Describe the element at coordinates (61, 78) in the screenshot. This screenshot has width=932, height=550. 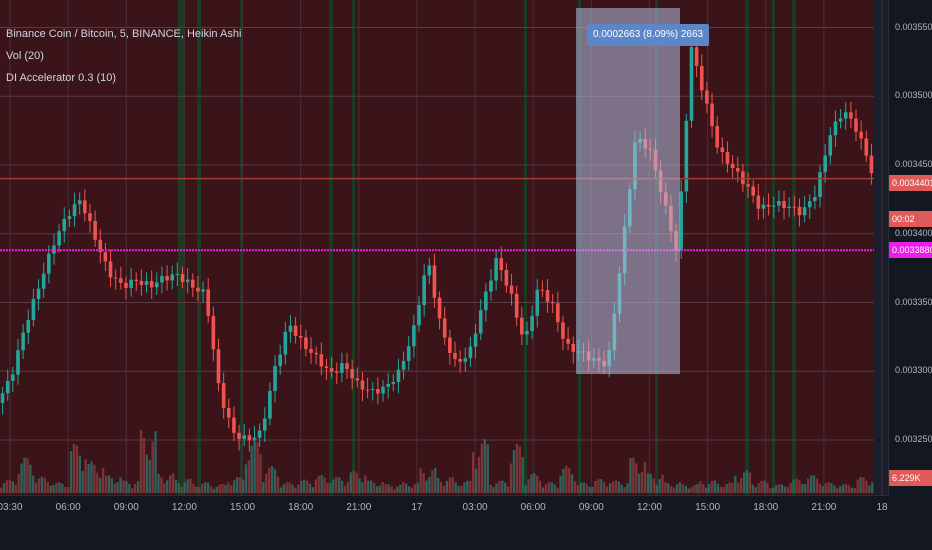
I see `legend-indicator: DI Accelerator 0.3 (10)` at that location.